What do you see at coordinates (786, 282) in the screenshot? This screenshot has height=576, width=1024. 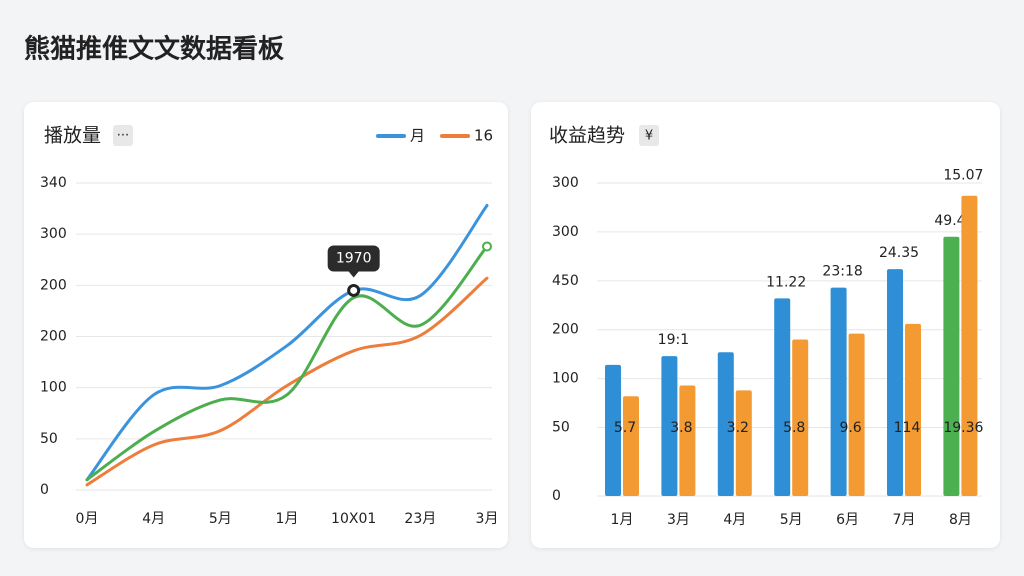 I see `bar-label: 11.22` at bounding box center [786, 282].